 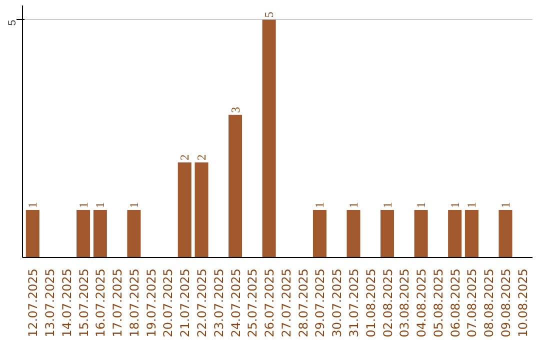 I want to click on x-tick-label: 10.08.2025, so click(x=523, y=303).